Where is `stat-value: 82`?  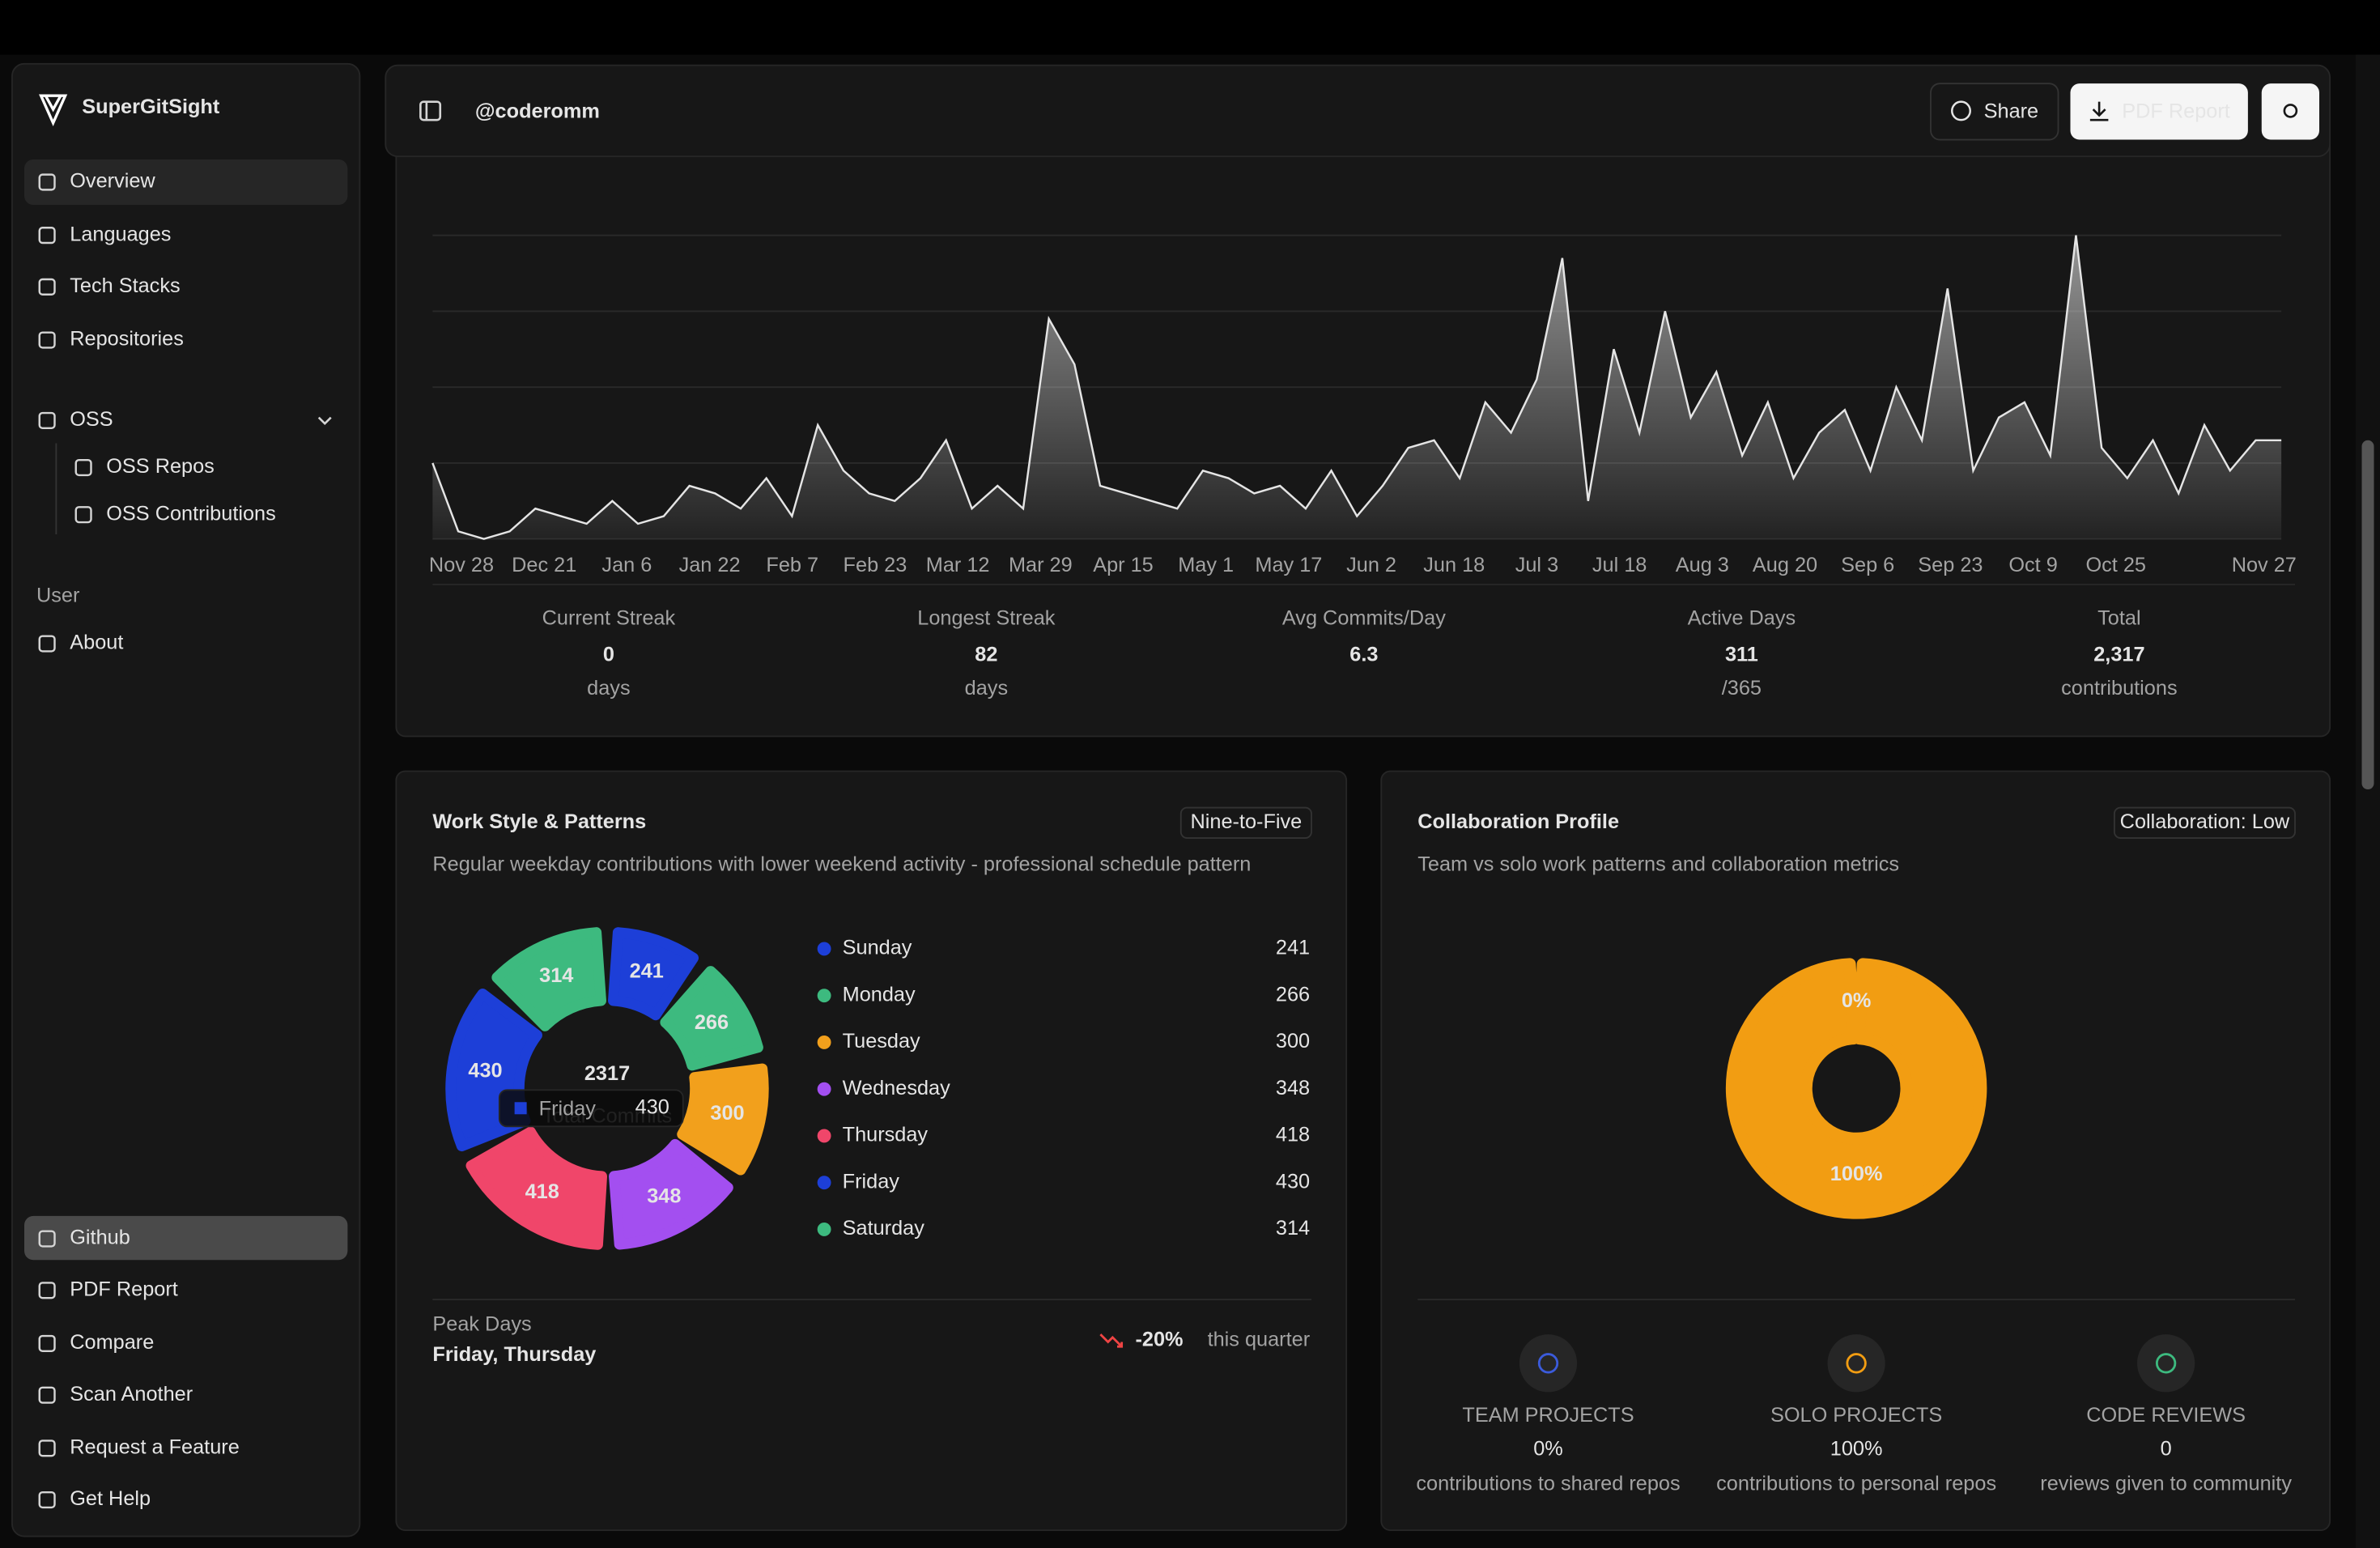
stat-value: 82 is located at coordinates (986, 655).